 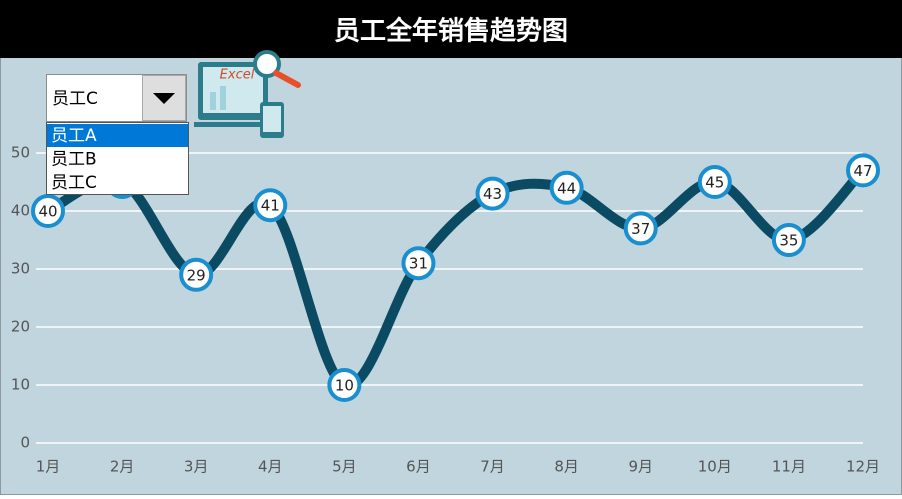 What do you see at coordinates (74, 183) in the screenshot?
I see `dropdown-option: 员工C` at bounding box center [74, 183].